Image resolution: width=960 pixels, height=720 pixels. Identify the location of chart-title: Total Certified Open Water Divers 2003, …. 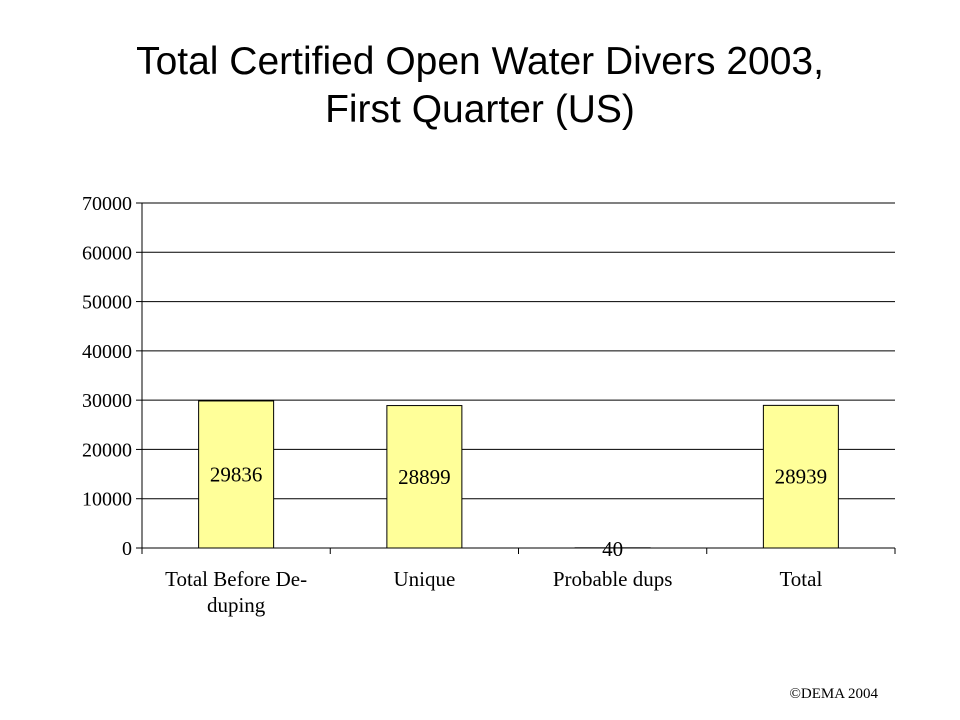
(480, 86).